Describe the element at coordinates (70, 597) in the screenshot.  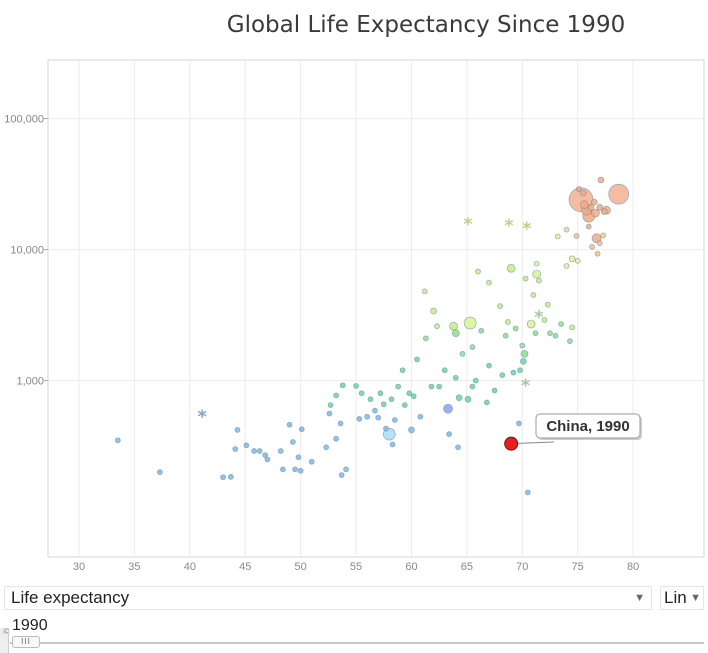
I see `x-measure-value: Life expectancy` at that location.